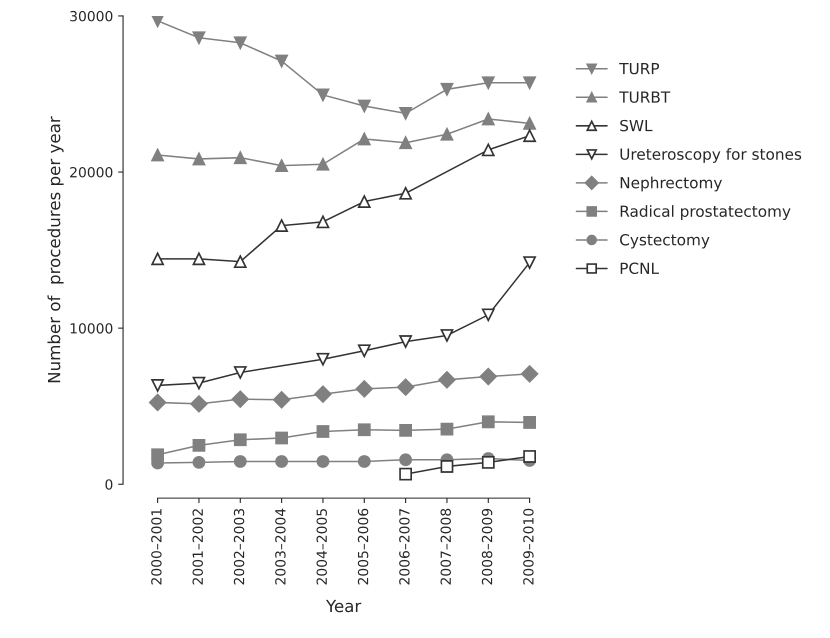 Image resolution: width=830 pixels, height=638 pixels. Describe the element at coordinates (711, 155) in the screenshot. I see `legend-label: Ureteroscopy for stones` at that location.